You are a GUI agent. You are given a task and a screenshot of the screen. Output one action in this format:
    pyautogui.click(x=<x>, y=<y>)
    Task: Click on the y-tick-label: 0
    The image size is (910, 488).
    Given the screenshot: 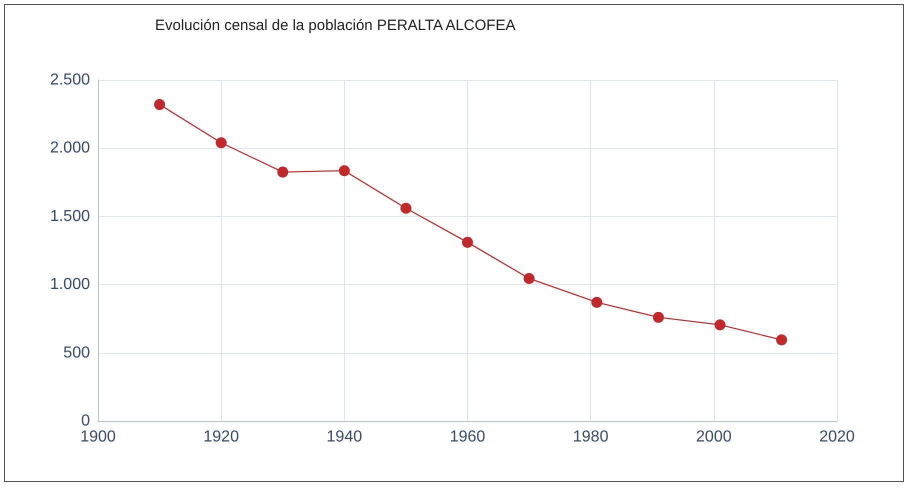 What is the action you would take?
    pyautogui.click(x=85, y=421)
    